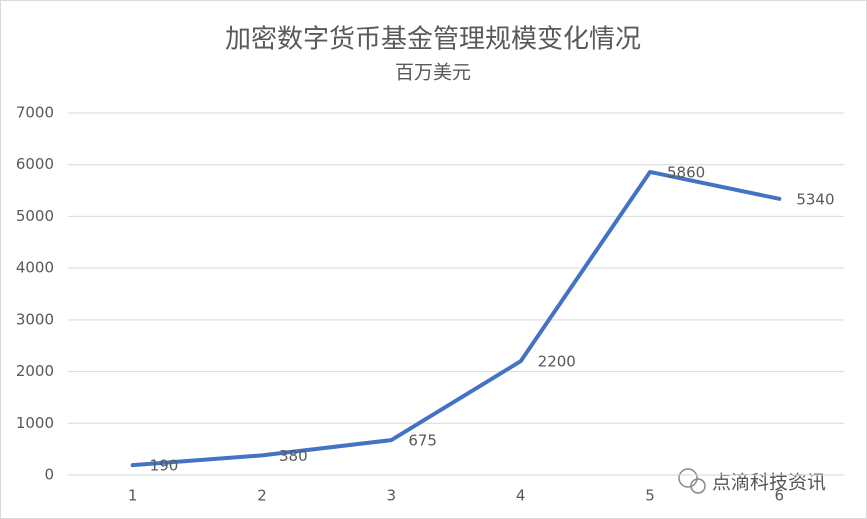 This screenshot has width=867, height=519. Describe the element at coordinates (392, 496) in the screenshot. I see `x-tick-label: 3` at that location.